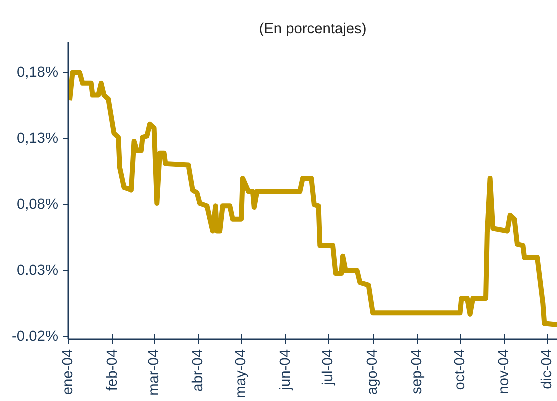  Describe the element at coordinates (198, 370) in the screenshot. I see `x-tick-label: abr-04` at that location.